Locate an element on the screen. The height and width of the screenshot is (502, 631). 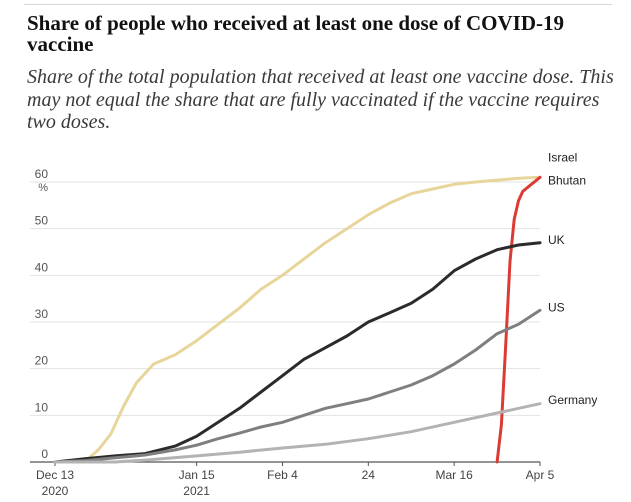
series-label-uk: UK is located at coordinates (556, 240).